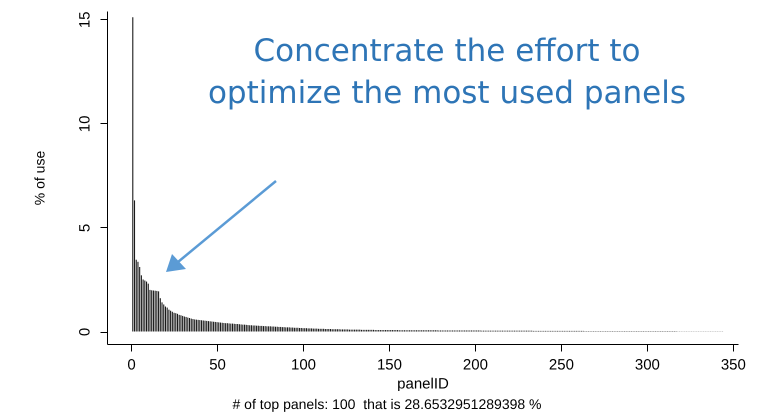 This screenshot has width=774, height=414. What do you see at coordinates (85, 228) in the screenshot?
I see `y-tick-label: 5` at bounding box center [85, 228].